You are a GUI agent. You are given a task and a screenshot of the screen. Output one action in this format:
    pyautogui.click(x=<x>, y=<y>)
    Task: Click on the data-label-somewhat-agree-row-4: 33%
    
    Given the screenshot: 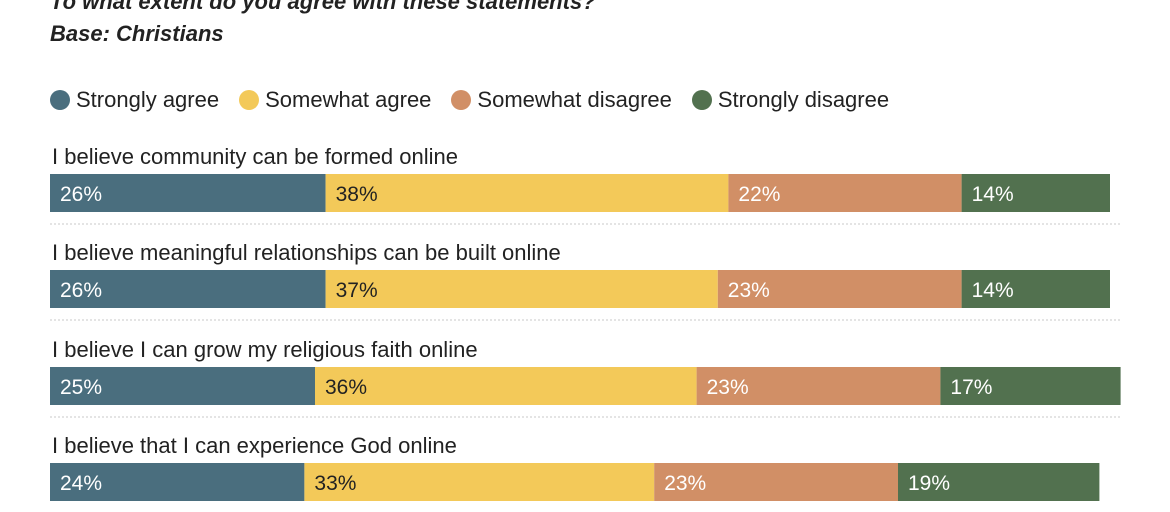 What is the action you would take?
    pyautogui.click(x=335, y=483)
    